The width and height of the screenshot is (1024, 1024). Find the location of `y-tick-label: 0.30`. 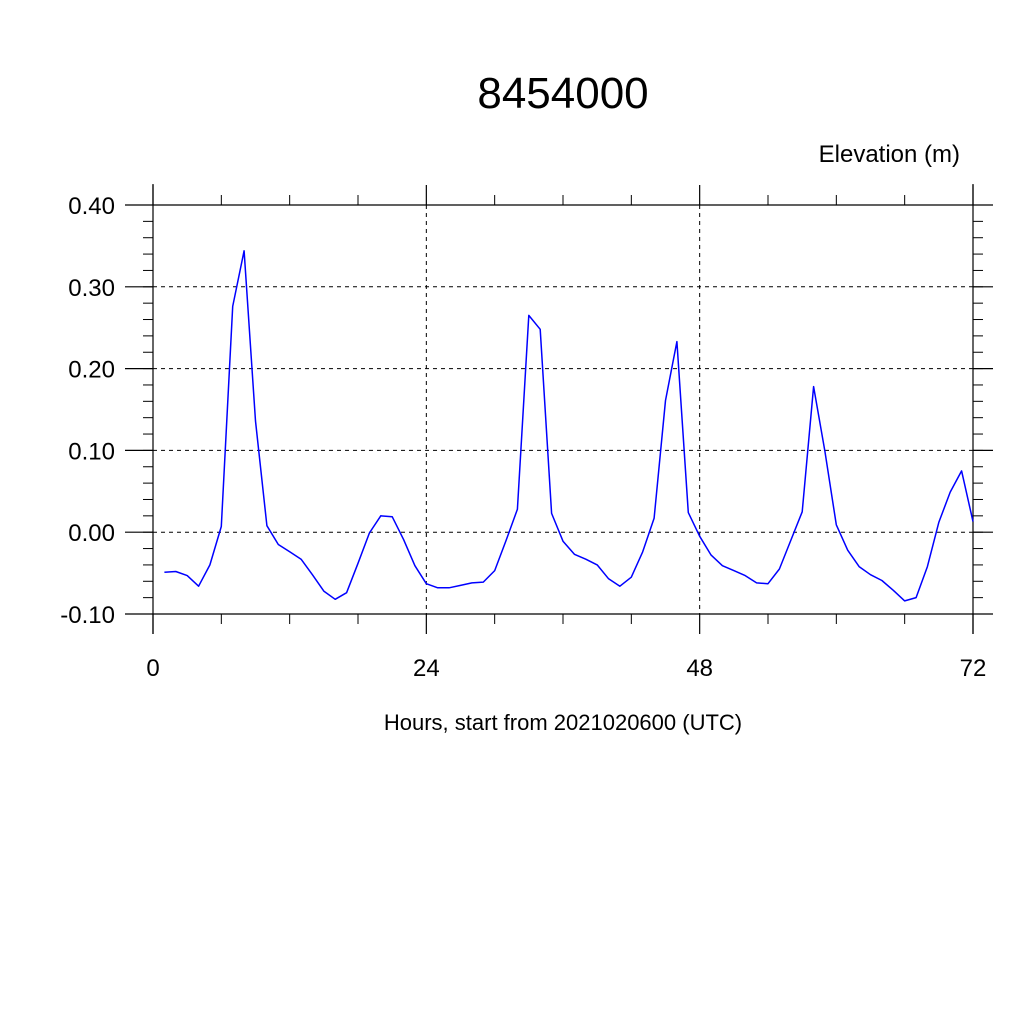

y-tick-label: 0.30 is located at coordinates (91, 288).